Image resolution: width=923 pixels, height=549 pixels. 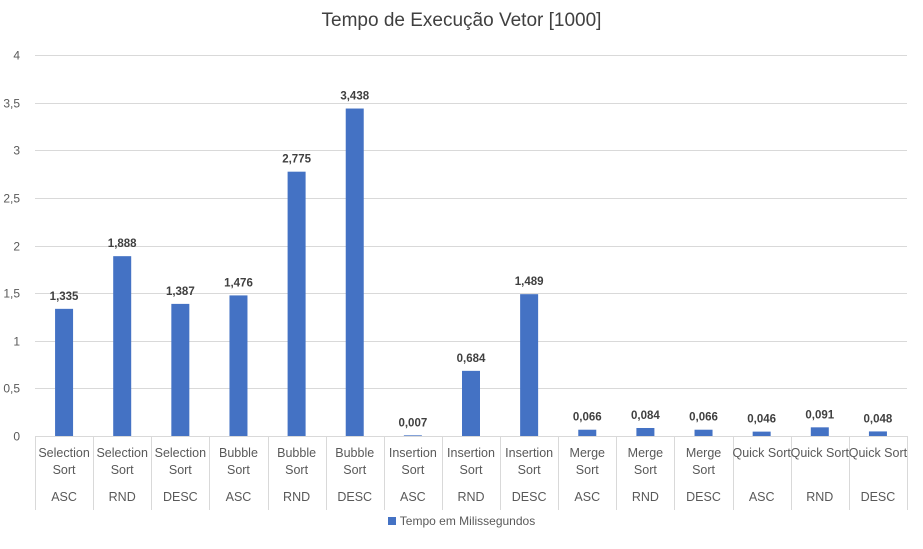 I want to click on y-tick-label: 0, so click(x=16, y=437).